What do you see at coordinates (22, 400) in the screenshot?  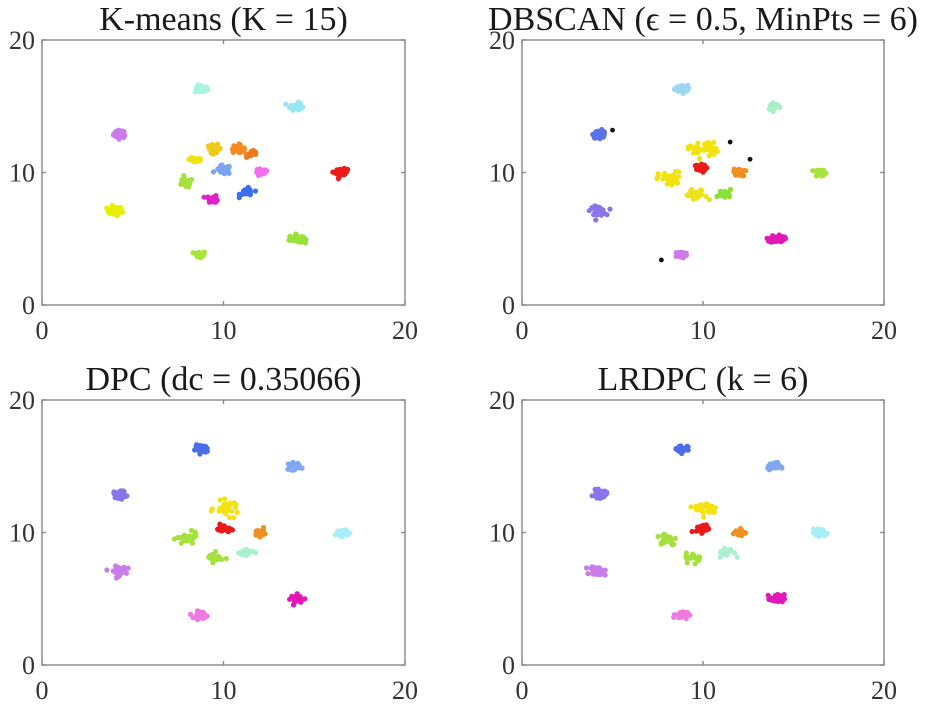 I see `y-tick-label: 20` at bounding box center [22, 400].